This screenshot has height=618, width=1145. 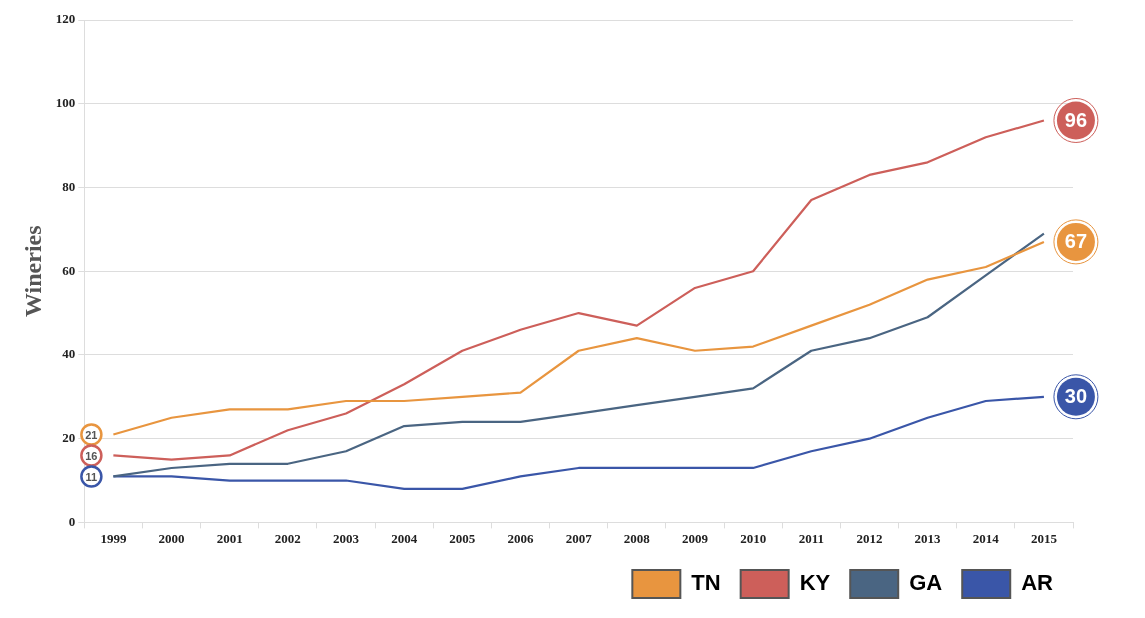 What do you see at coordinates (91, 434) in the screenshot?
I see `data-label: 21` at bounding box center [91, 434].